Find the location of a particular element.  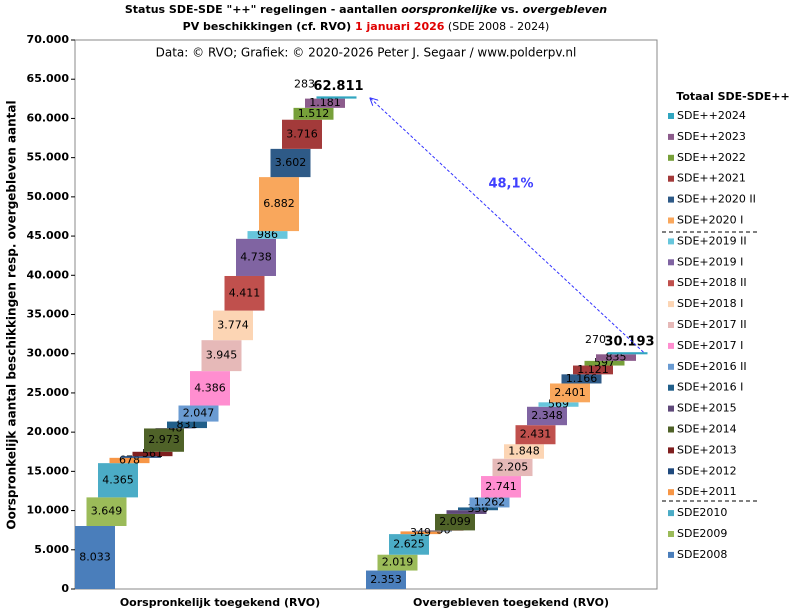

legend-label: SDE2009 is located at coordinates (702, 533).